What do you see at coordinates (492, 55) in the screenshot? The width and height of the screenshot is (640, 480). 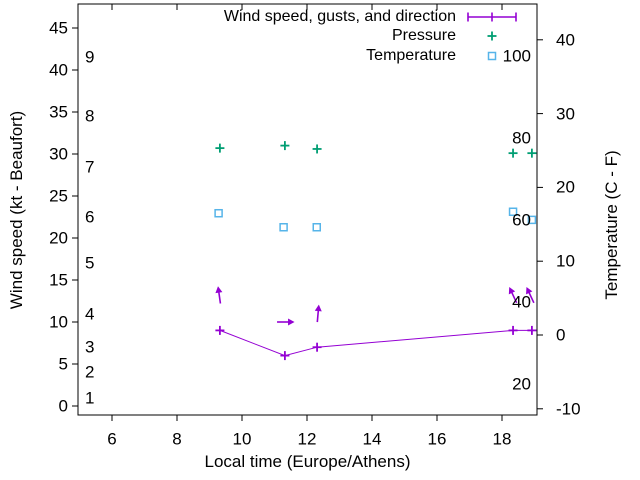 I see `temperature-square-sample-icon` at bounding box center [492, 55].